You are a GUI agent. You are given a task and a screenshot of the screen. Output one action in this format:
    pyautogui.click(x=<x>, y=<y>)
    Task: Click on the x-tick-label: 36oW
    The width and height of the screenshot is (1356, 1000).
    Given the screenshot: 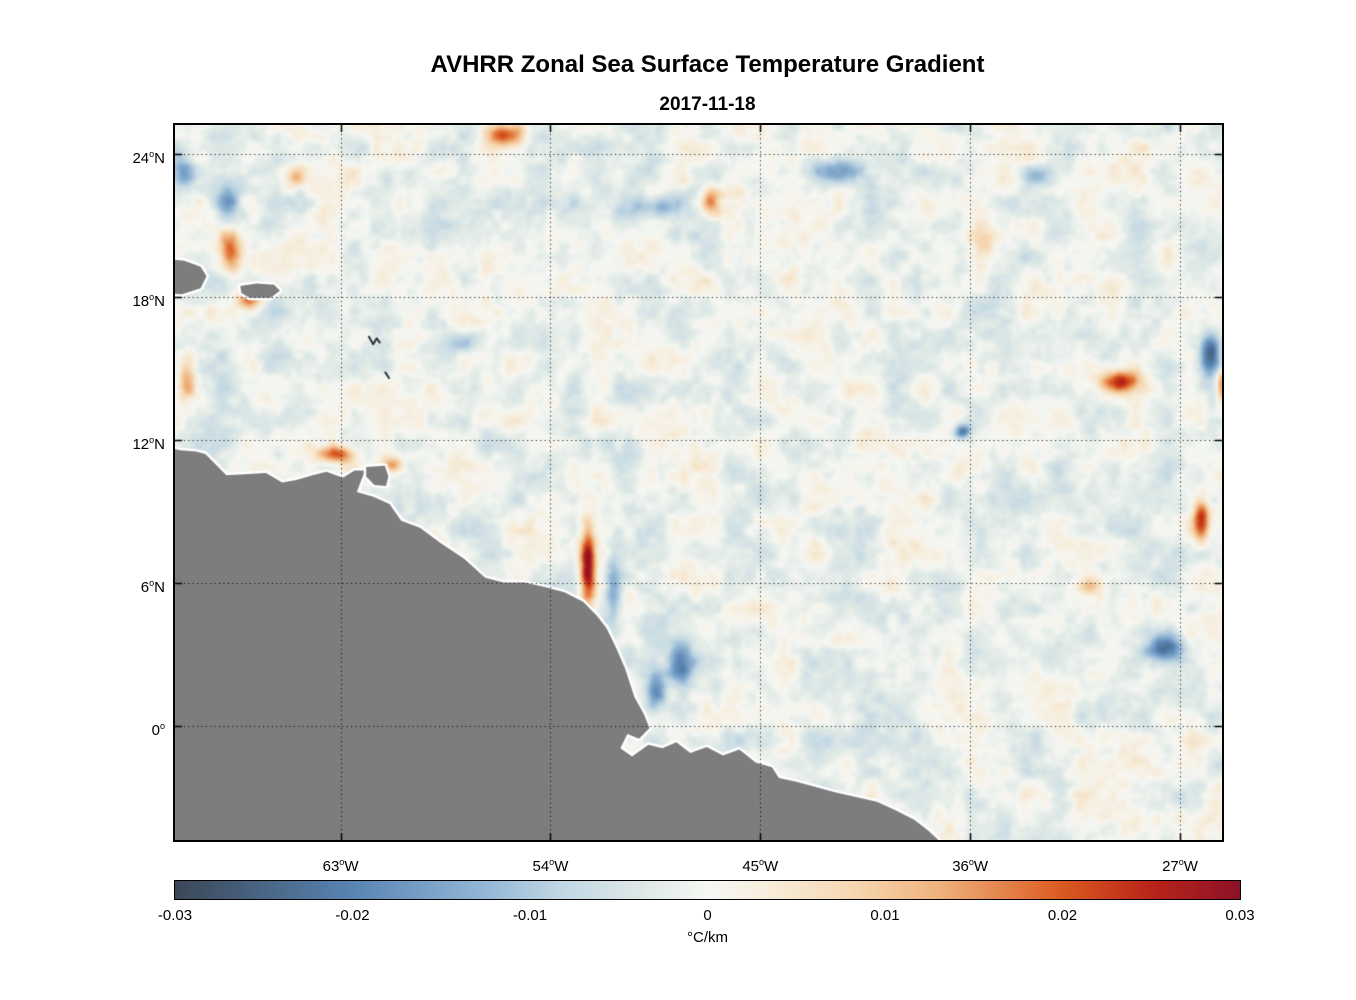 What is the action you would take?
    pyautogui.click(x=970, y=866)
    